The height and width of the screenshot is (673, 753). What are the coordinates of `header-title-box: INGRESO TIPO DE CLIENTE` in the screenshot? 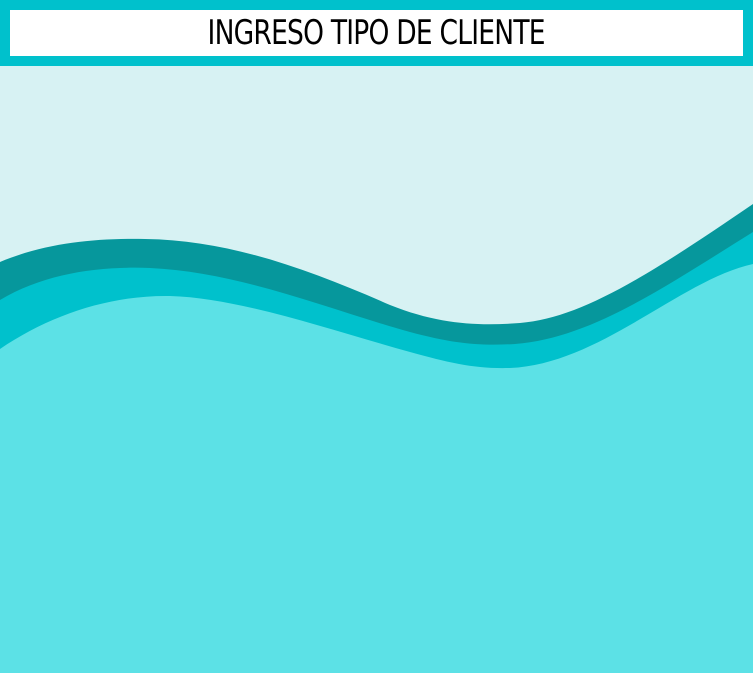 It's located at (376, 33).